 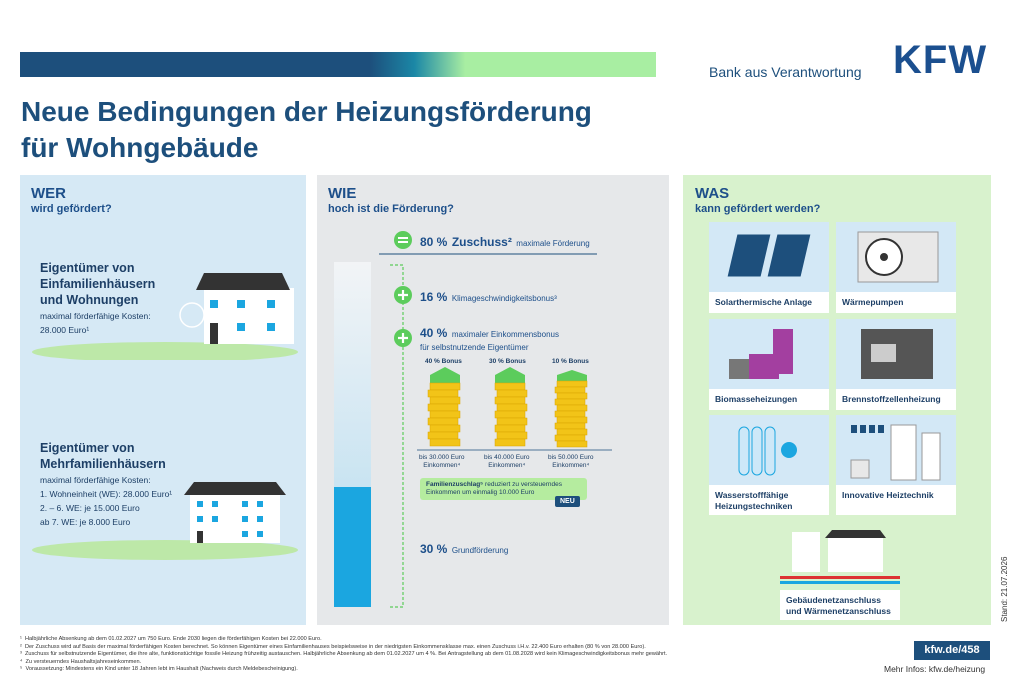 I want to click on line: 1. Wohneinheit (WE): 28.000 Euro¹, so click(x=106, y=494).